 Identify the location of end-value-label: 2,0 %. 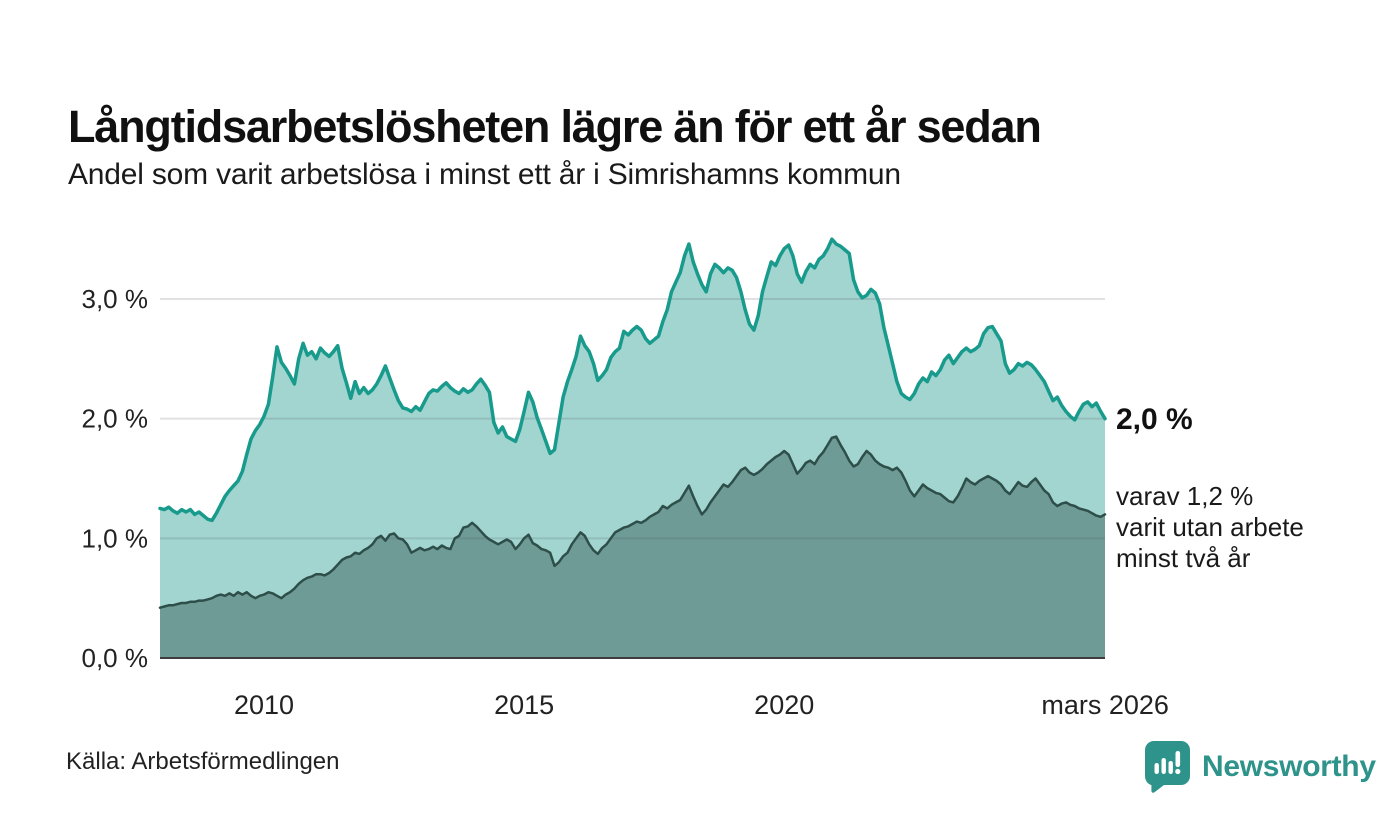
(1154, 419).